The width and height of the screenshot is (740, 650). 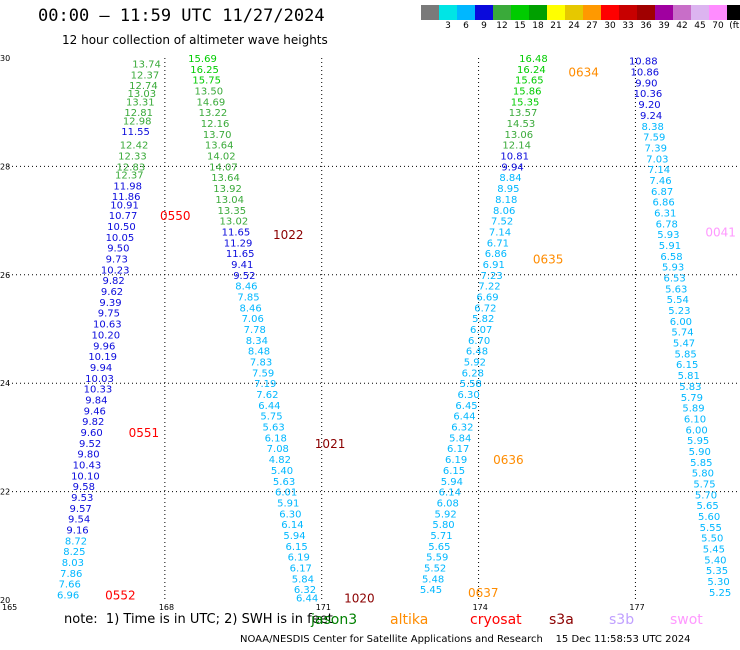 What do you see at coordinates (135, 132) in the screenshot?
I see `wave-height-value: 11.55` at bounding box center [135, 132].